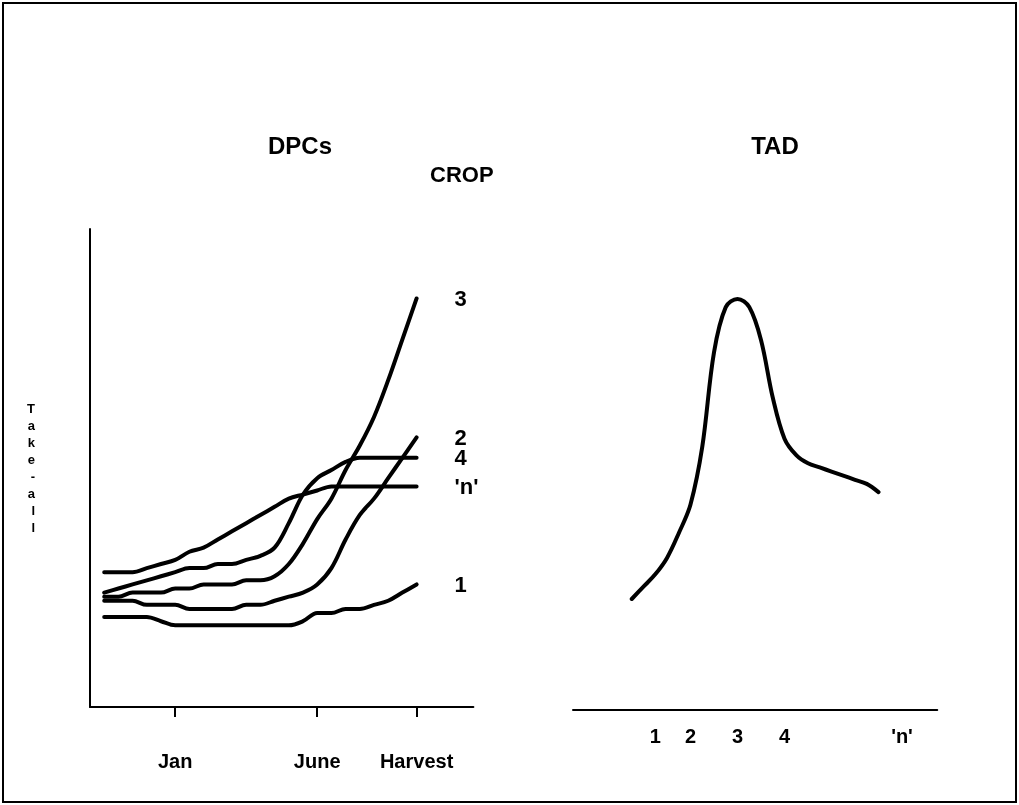 The image size is (1019, 805). Describe the element at coordinates (466, 486) in the screenshot. I see `series-label: 'n'` at that location.